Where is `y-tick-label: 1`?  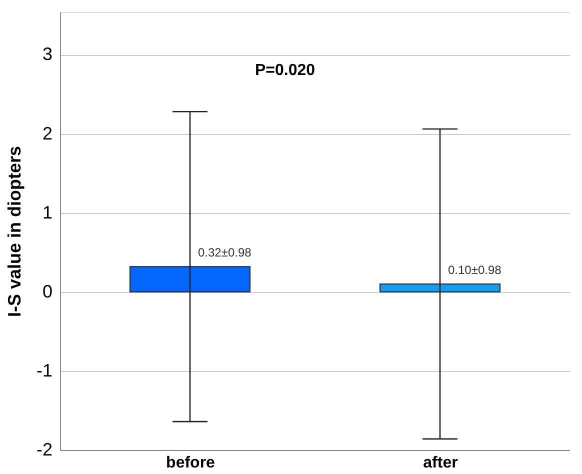
y-tick-label: 1 is located at coordinates (47, 212).